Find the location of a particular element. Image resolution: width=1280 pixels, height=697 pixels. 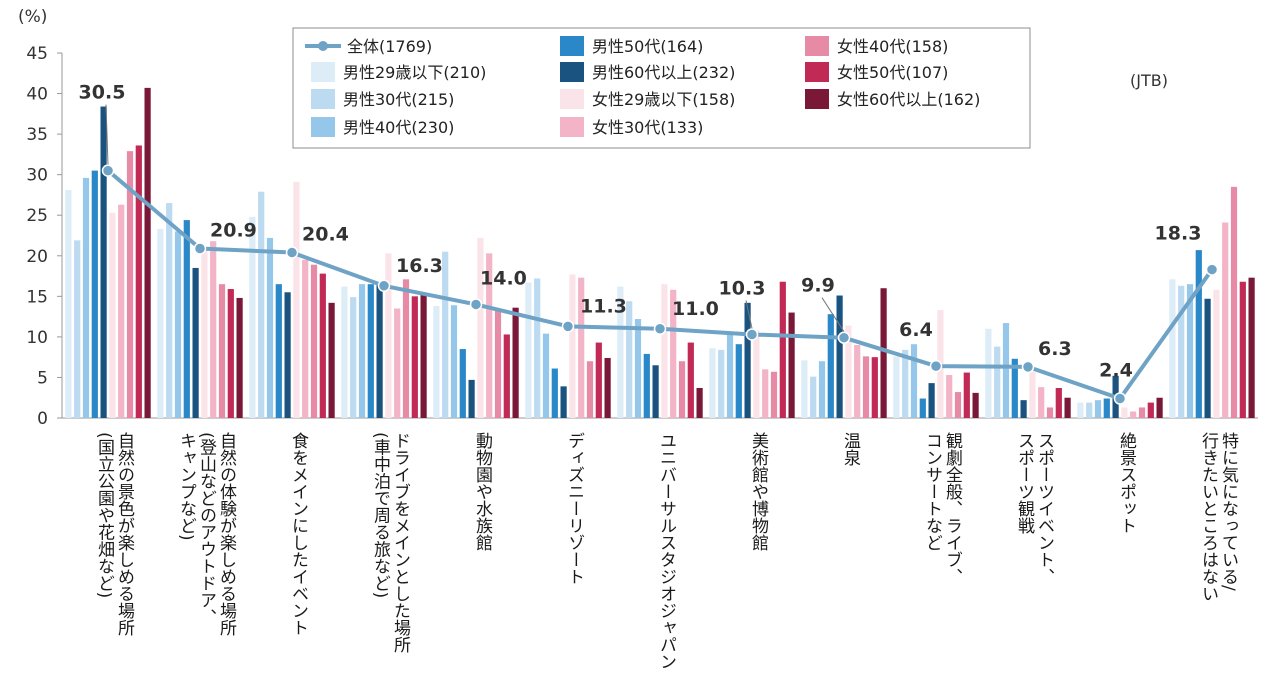

category-label: 動物園や水族館 is located at coordinates (482, 491).